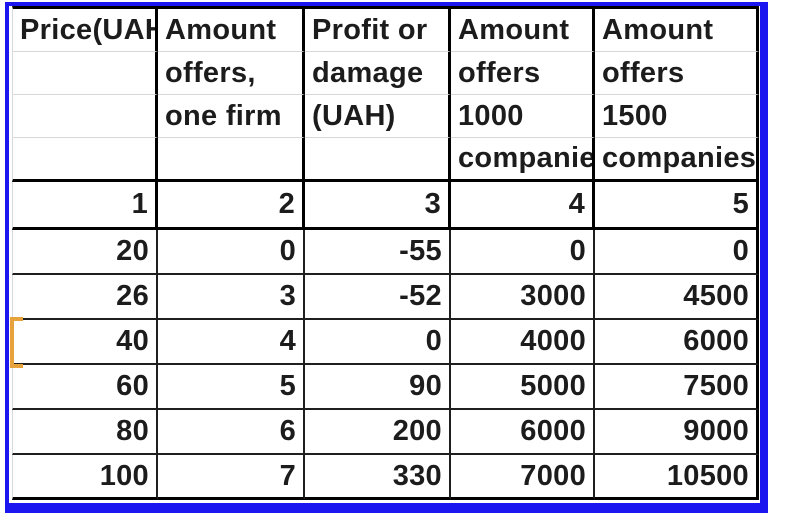 The width and height of the screenshot is (787, 523). Describe the element at coordinates (85, 29) in the screenshot. I see `header-cell-price: Price(UAH` at that location.